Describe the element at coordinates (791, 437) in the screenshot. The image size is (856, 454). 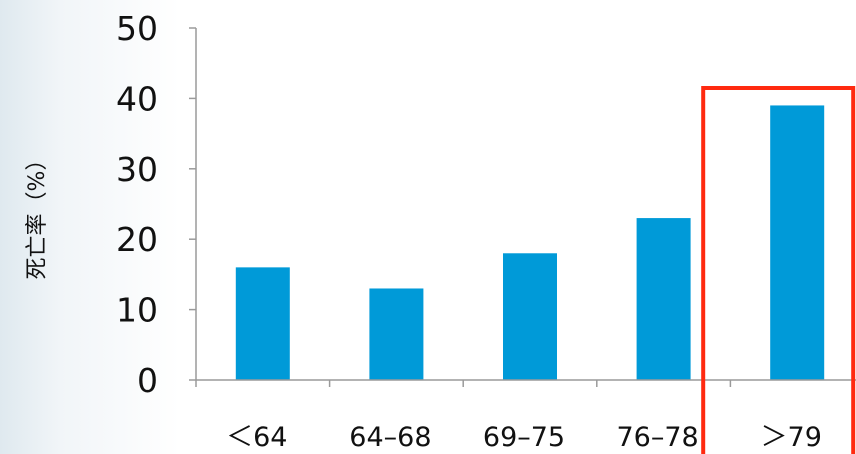
I see `x-tick-label: ＞79` at that location.